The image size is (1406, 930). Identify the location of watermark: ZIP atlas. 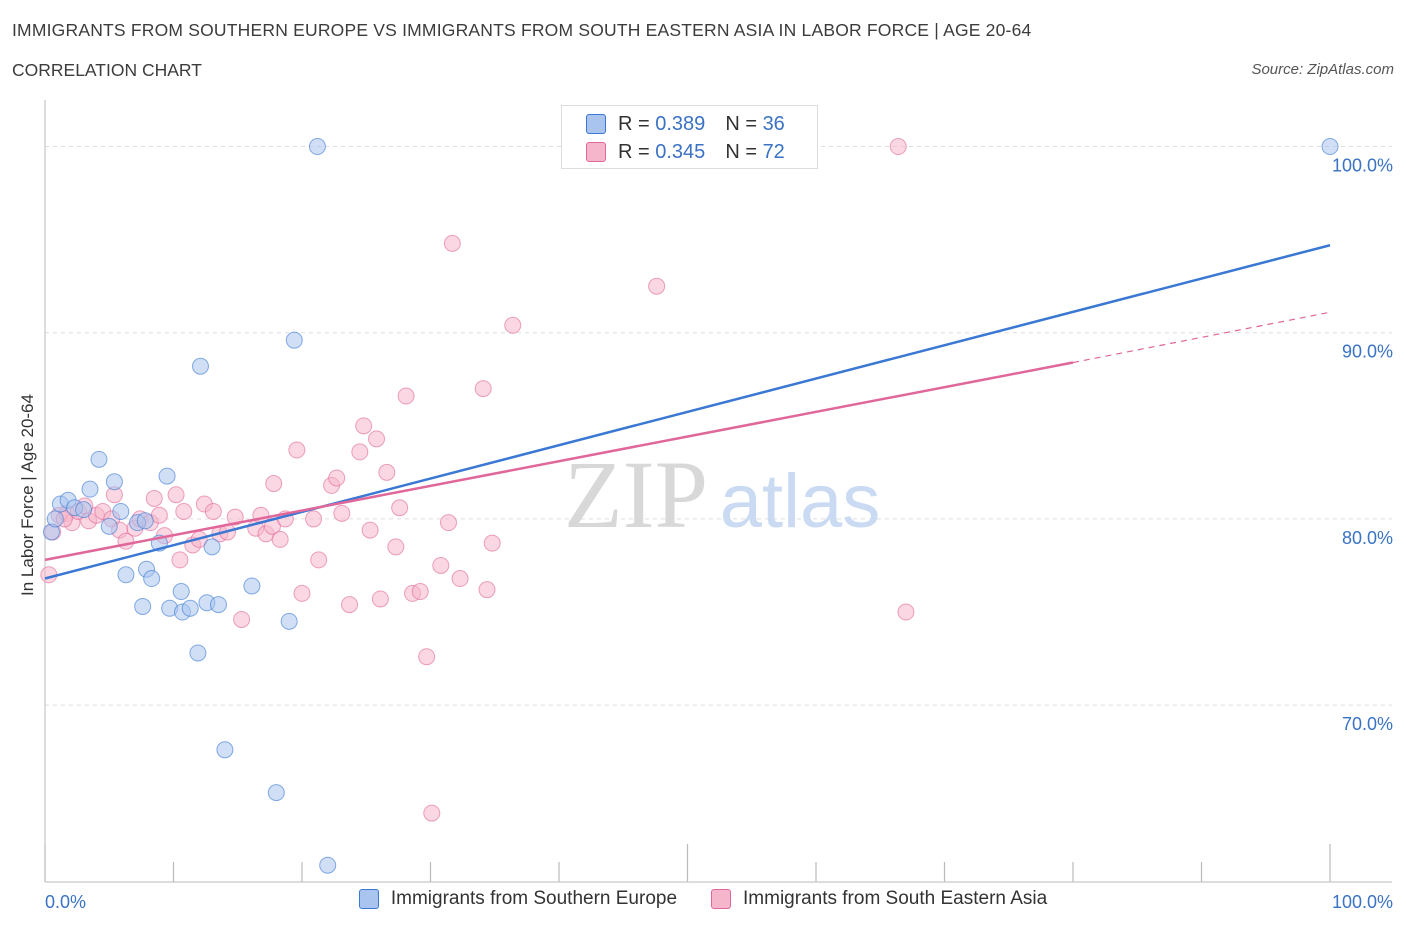
(722, 494).